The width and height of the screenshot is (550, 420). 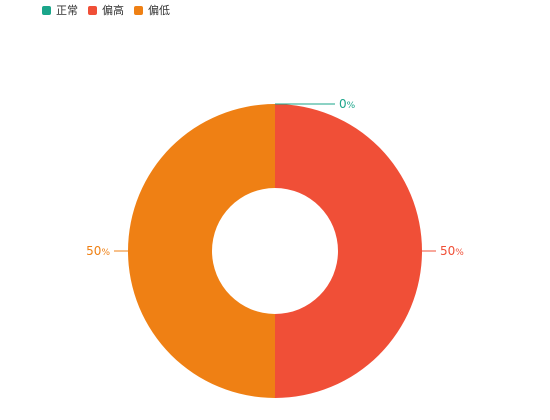 I want to click on legend-swatch-normal, so click(x=46, y=10).